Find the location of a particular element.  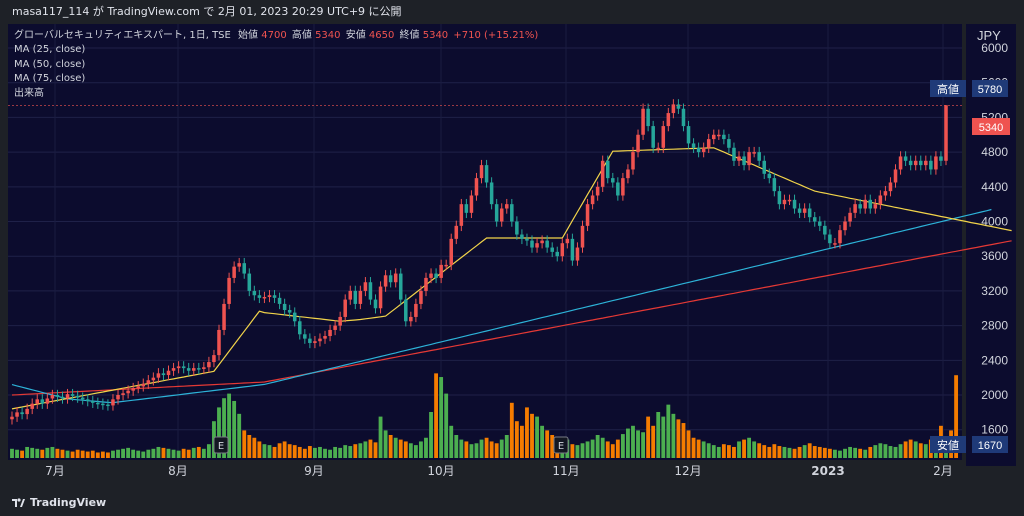

legend-low-label: 安値 is located at coordinates (356, 34).